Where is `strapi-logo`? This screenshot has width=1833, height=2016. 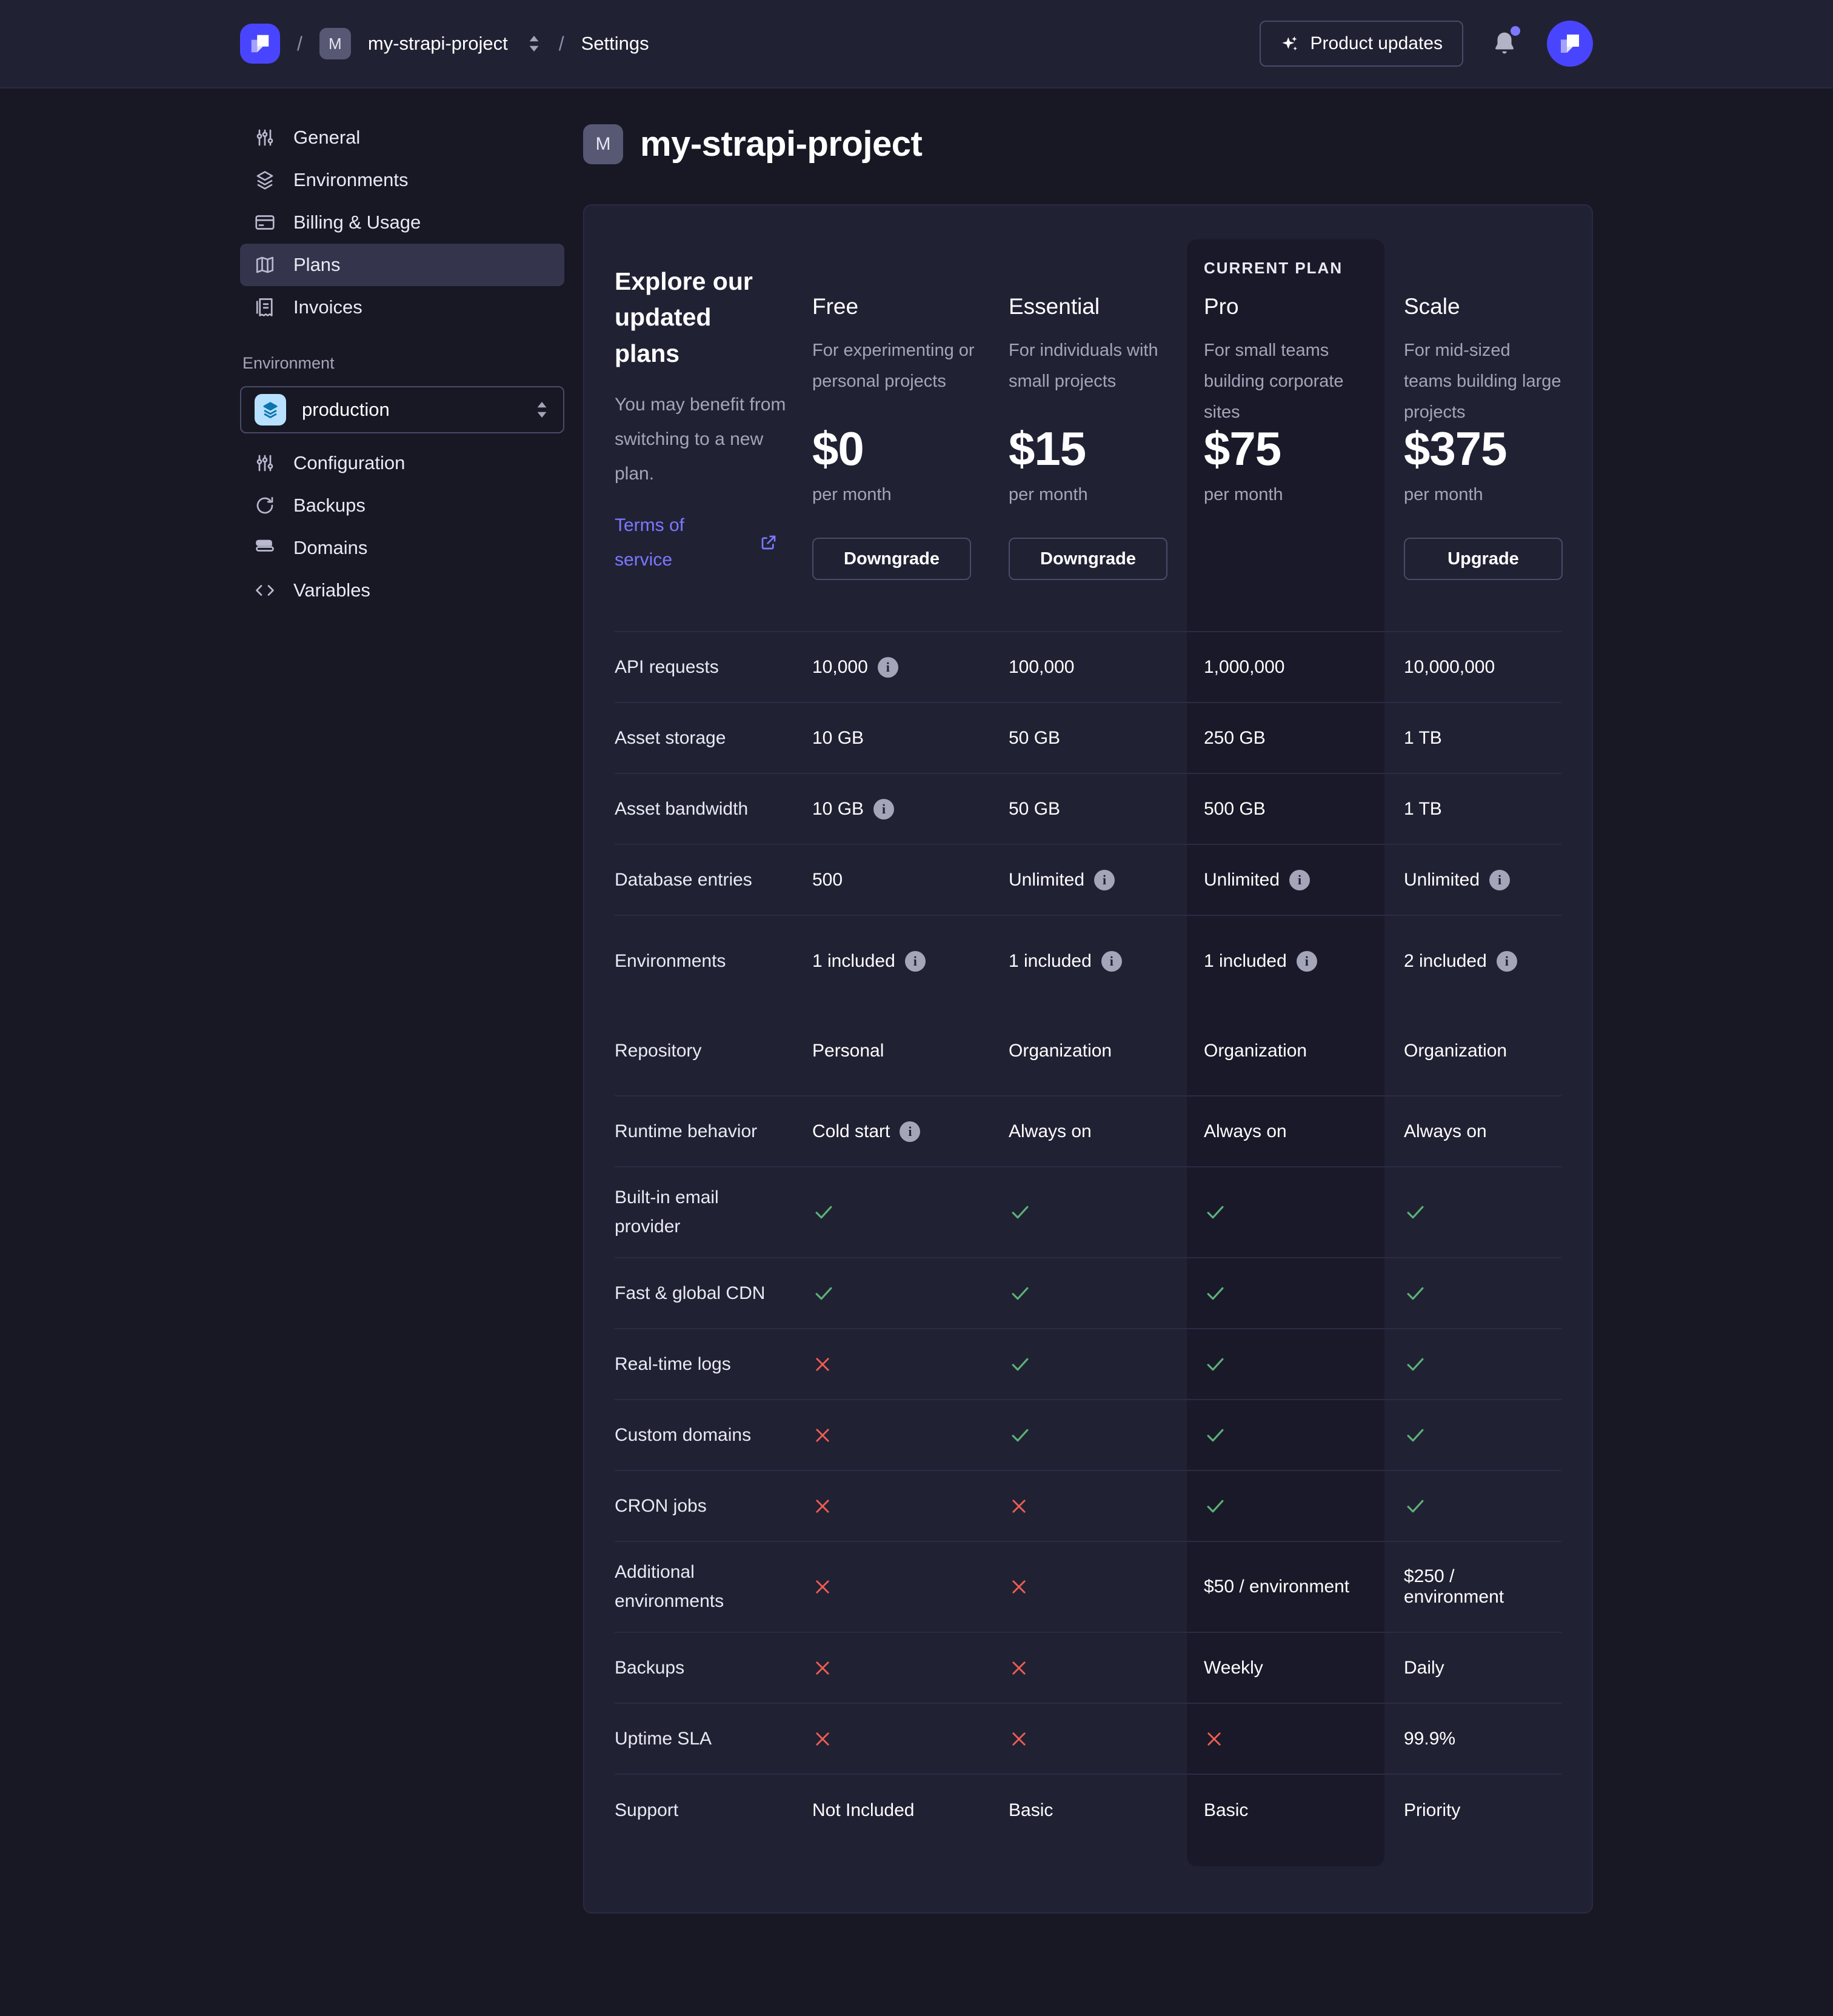 strapi-logo is located at coordinates (260, 44).